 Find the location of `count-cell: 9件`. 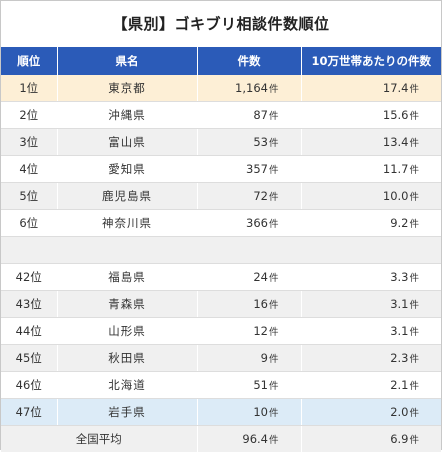

count-cell: 9件 is located at coordinates (249, 358).